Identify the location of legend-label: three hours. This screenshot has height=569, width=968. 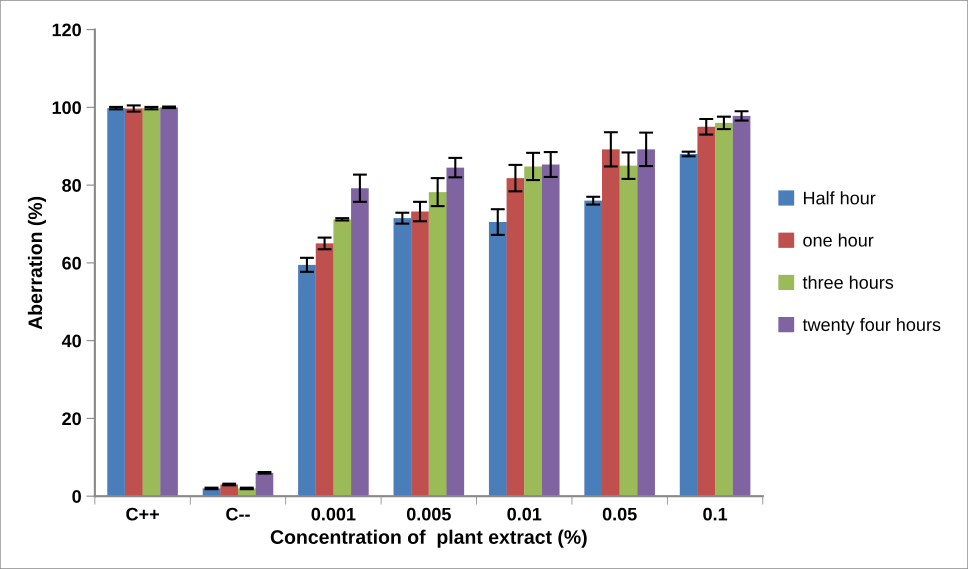
(848, 282).